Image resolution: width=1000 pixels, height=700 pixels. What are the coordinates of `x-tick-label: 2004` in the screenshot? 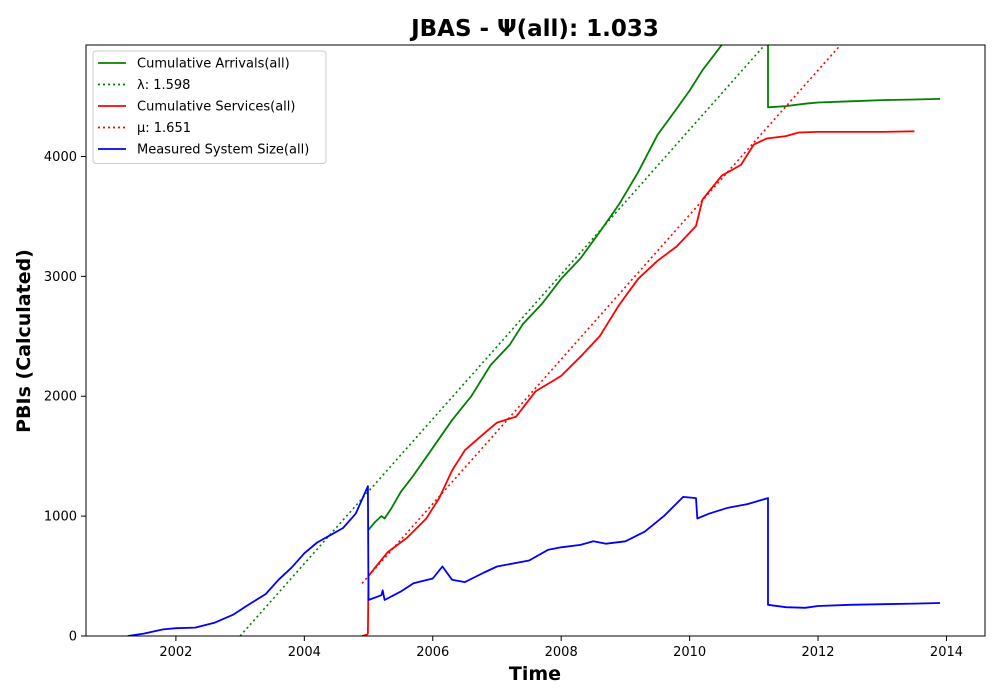 It's located at (304, 652).